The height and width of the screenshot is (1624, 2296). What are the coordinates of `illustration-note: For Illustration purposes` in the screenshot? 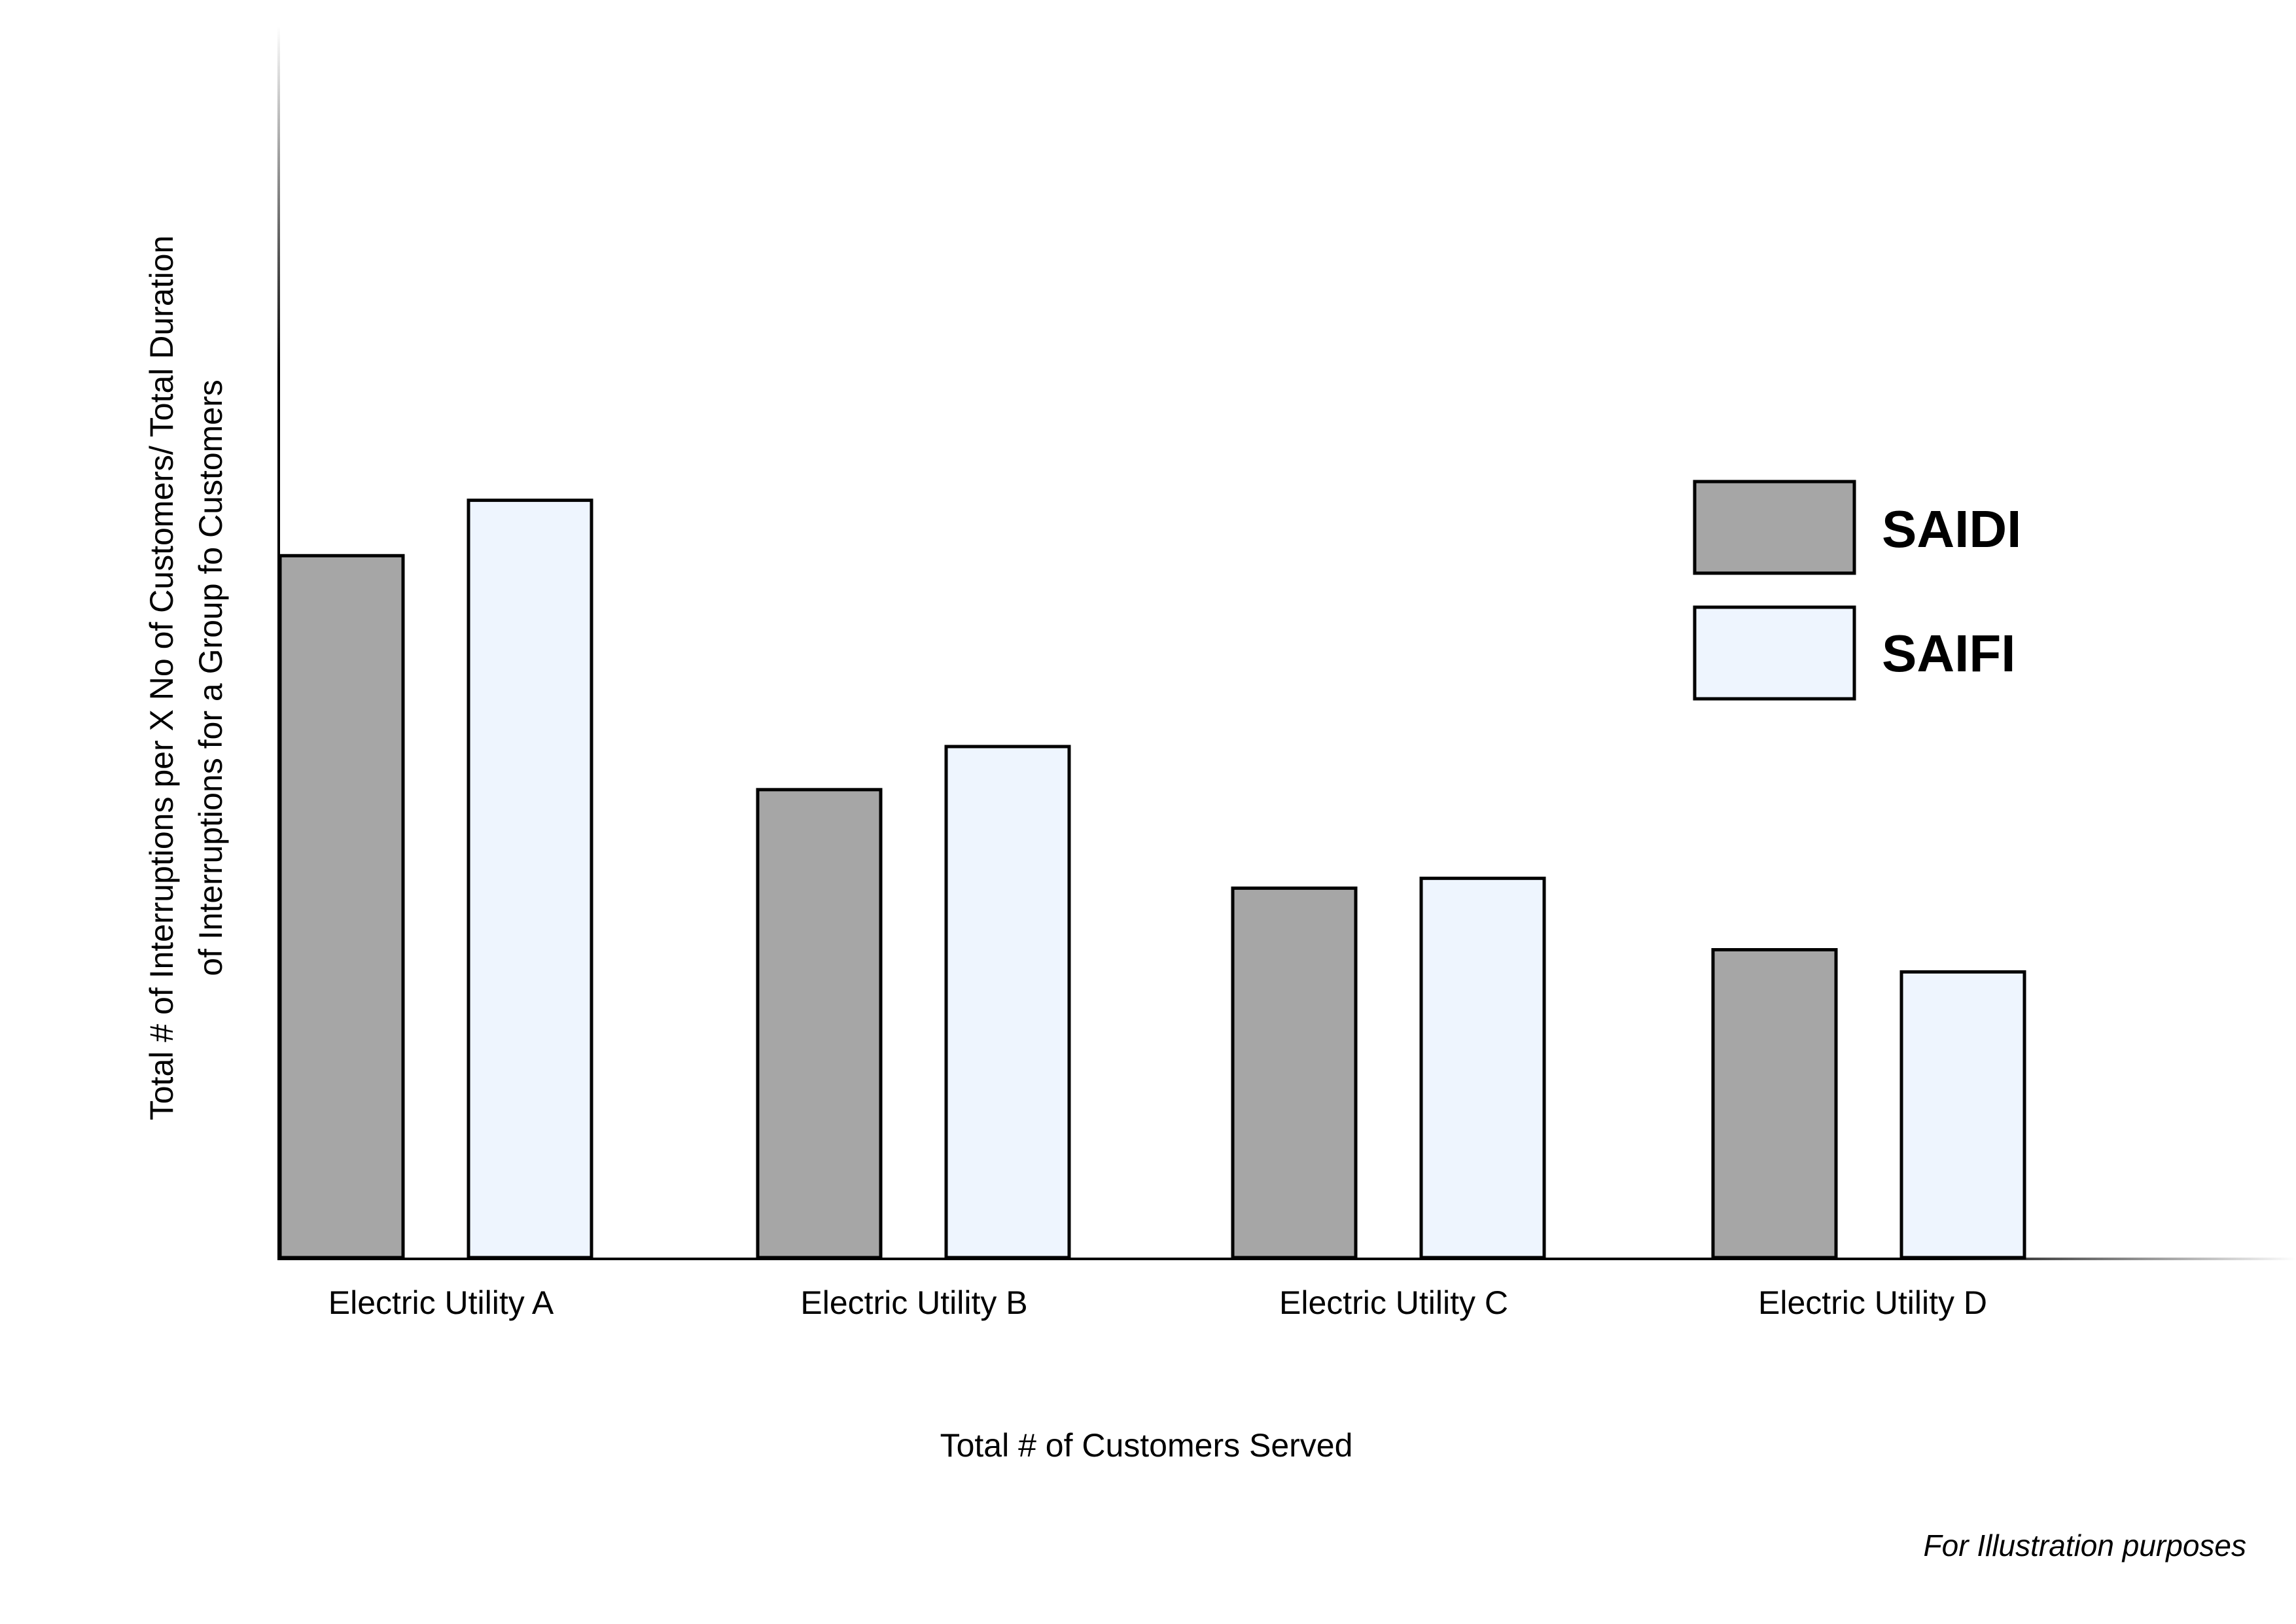 It's located at (2085, 1545).